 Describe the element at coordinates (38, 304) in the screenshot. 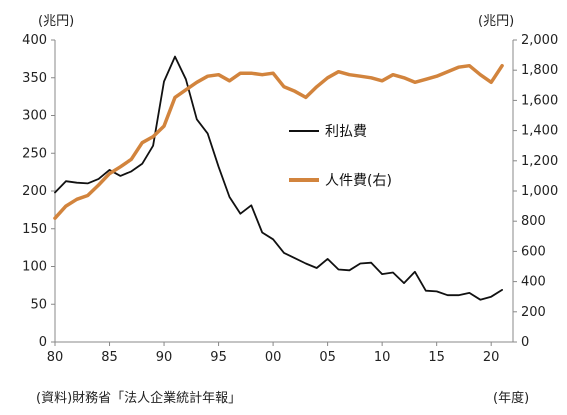

I see `left-tick-label: 50` at that location.